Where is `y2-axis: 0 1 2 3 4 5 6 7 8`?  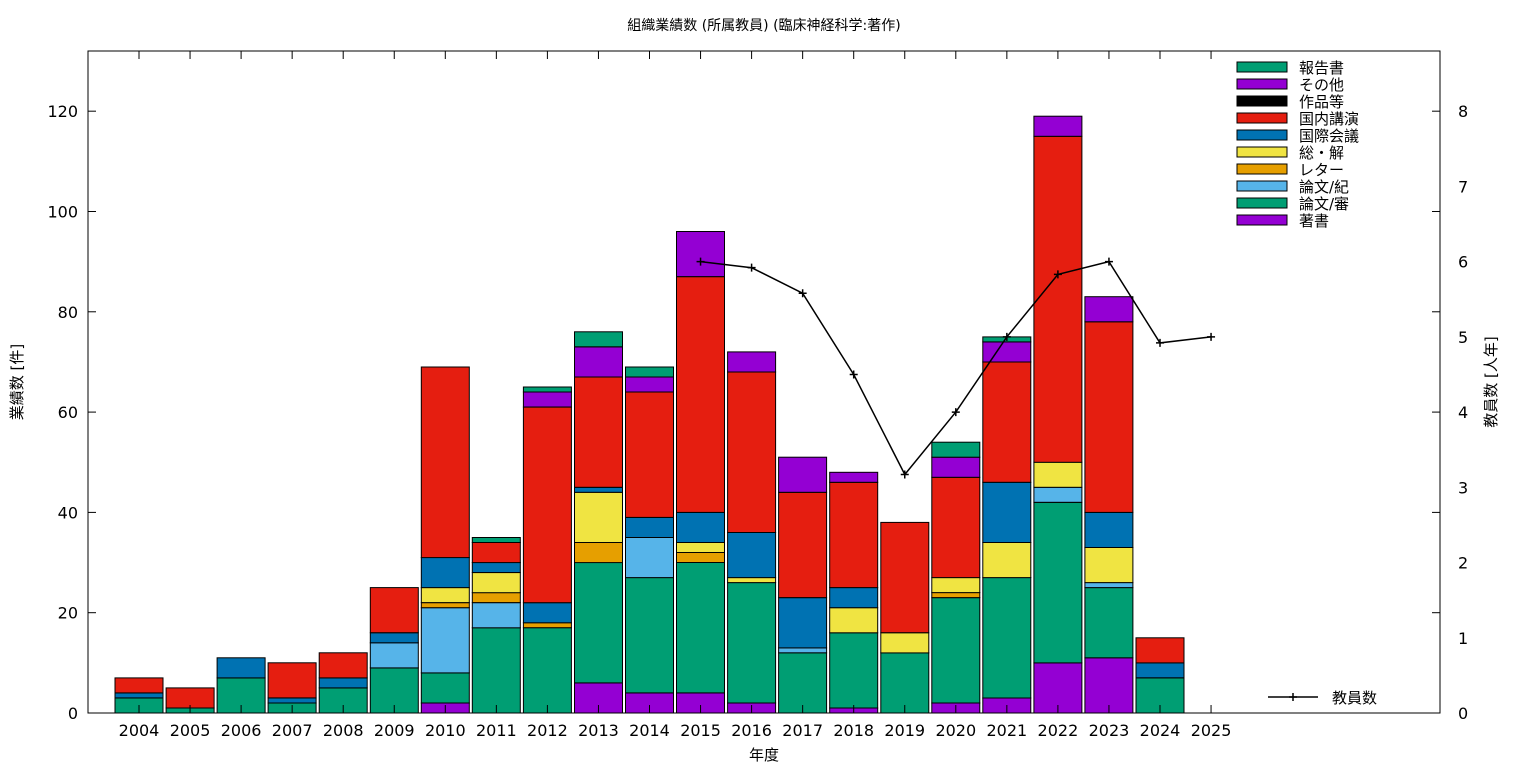
y2-axis: 0 1 2 3 4 5 6 7 8 is located at coordinates (1463, 412).